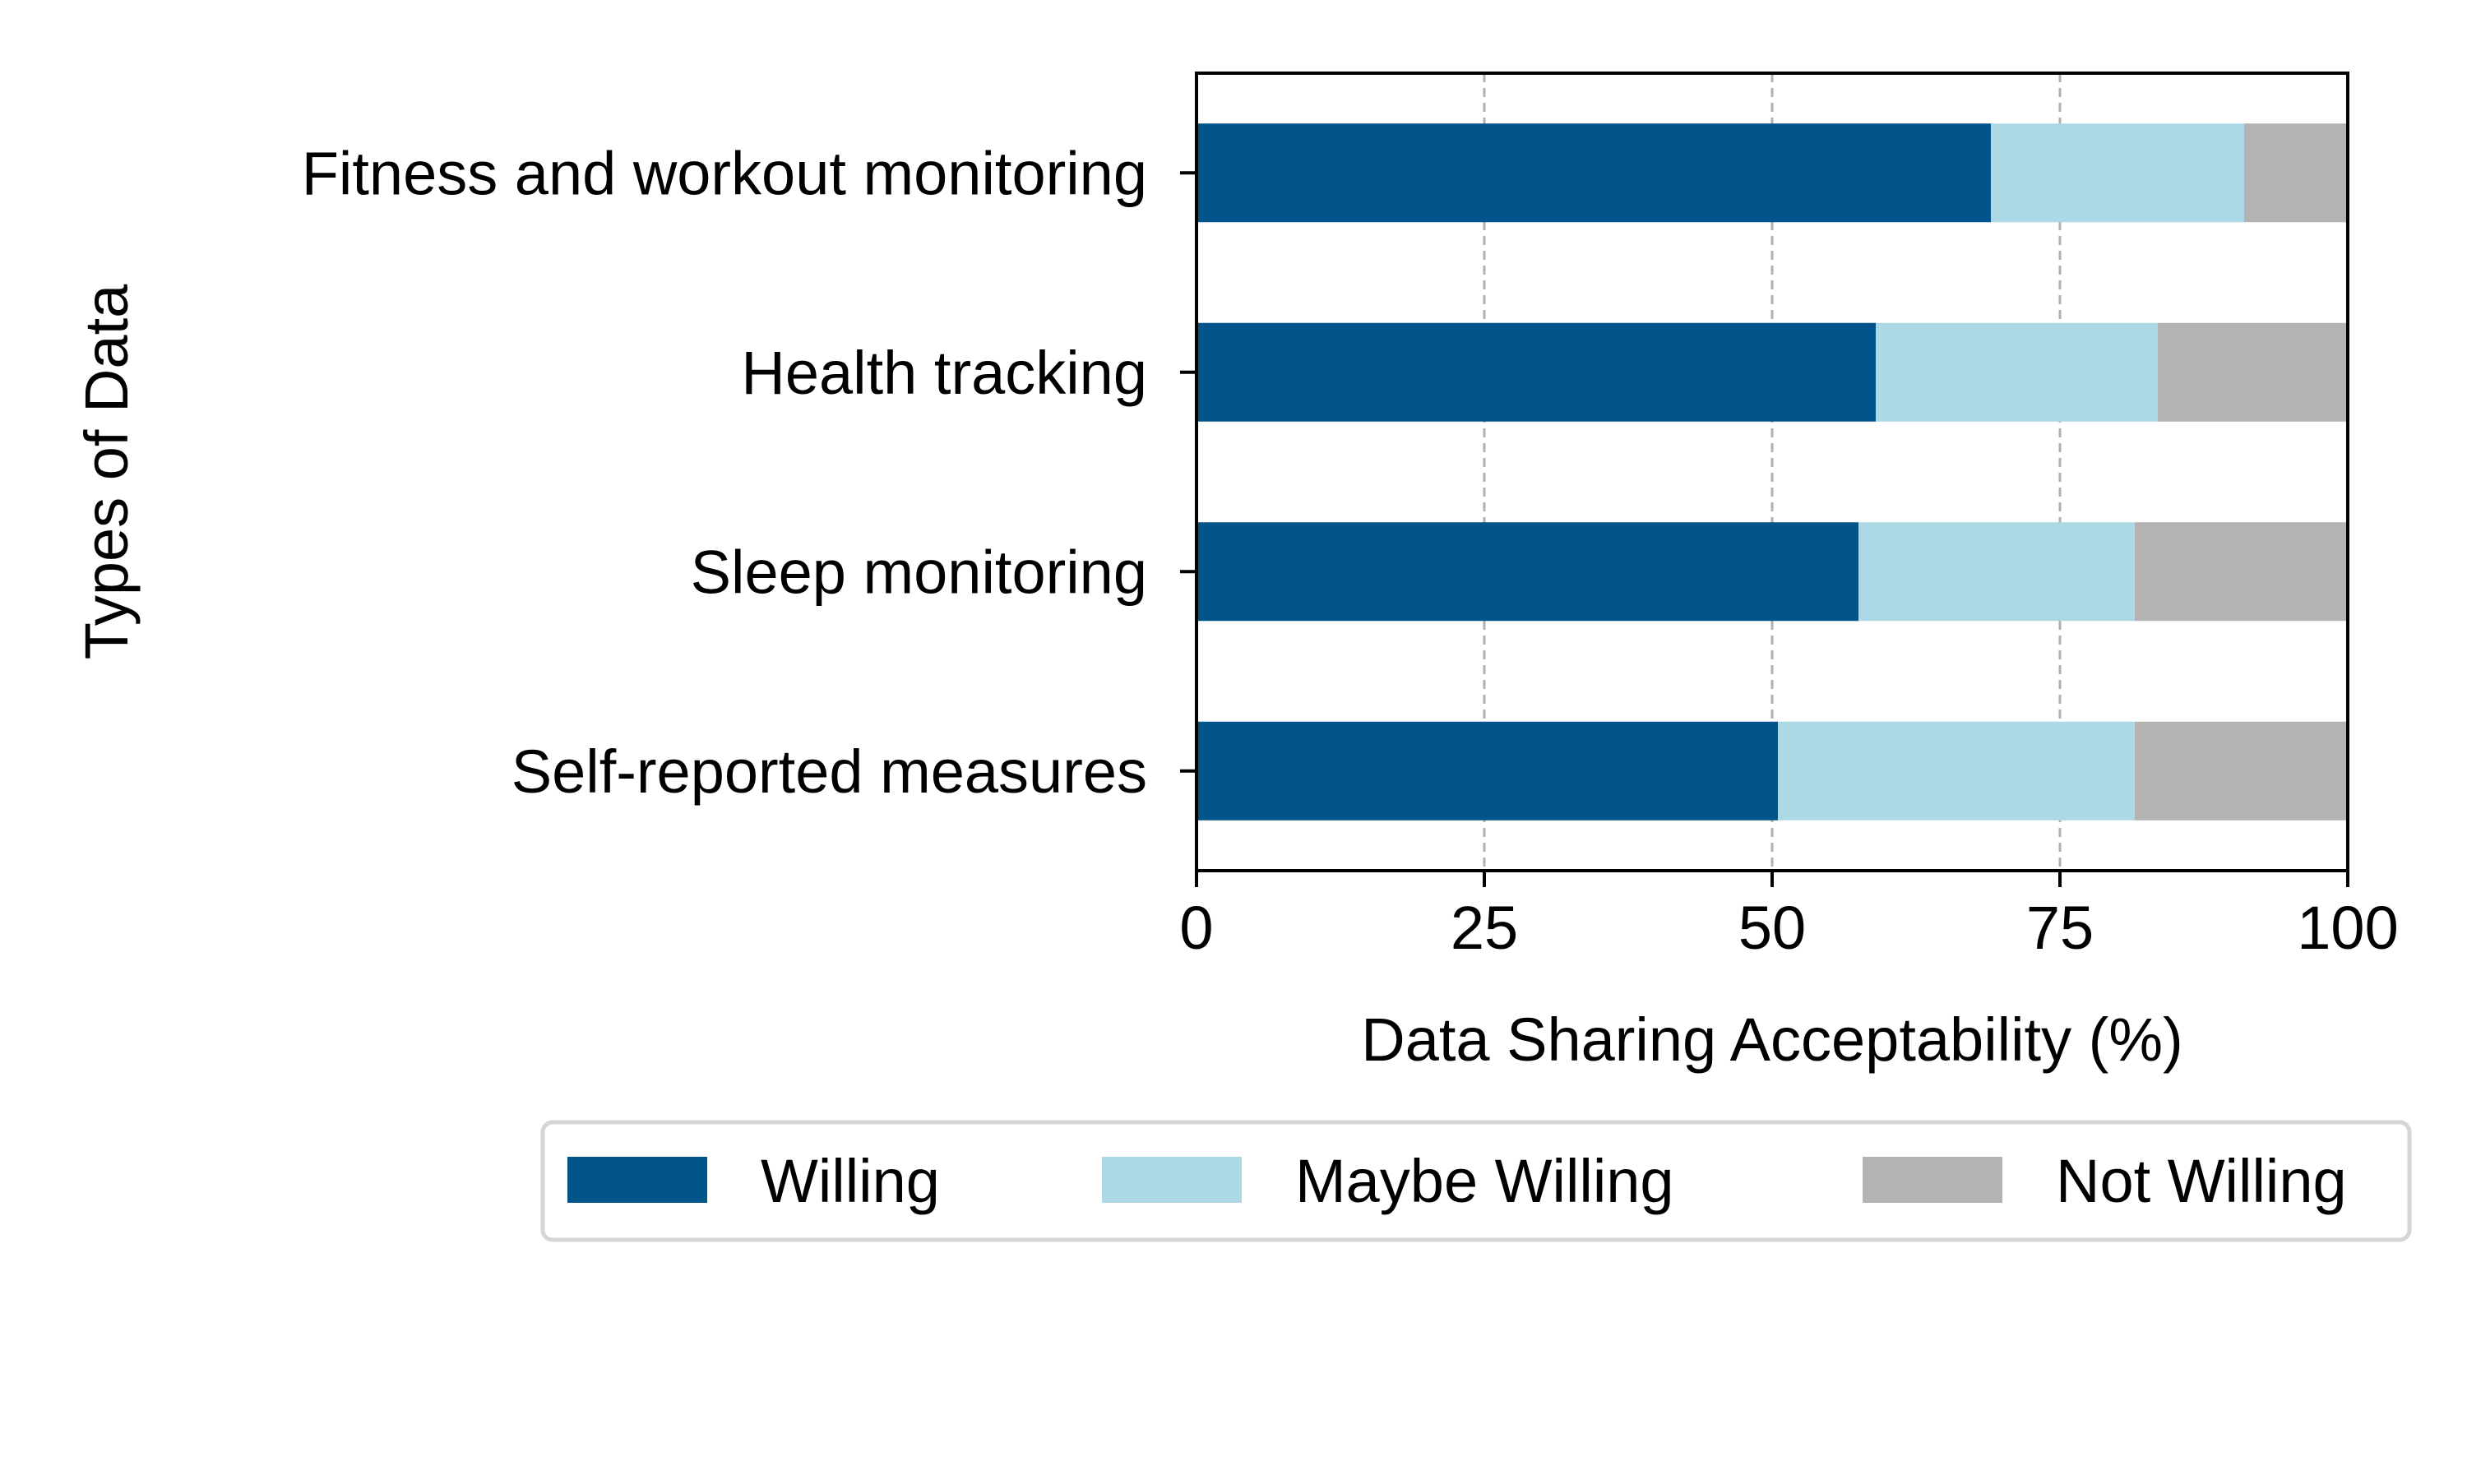  Describe the element at coordinates (851, 1181) in the screenshot. I see `legend-label: Willing` at that location.